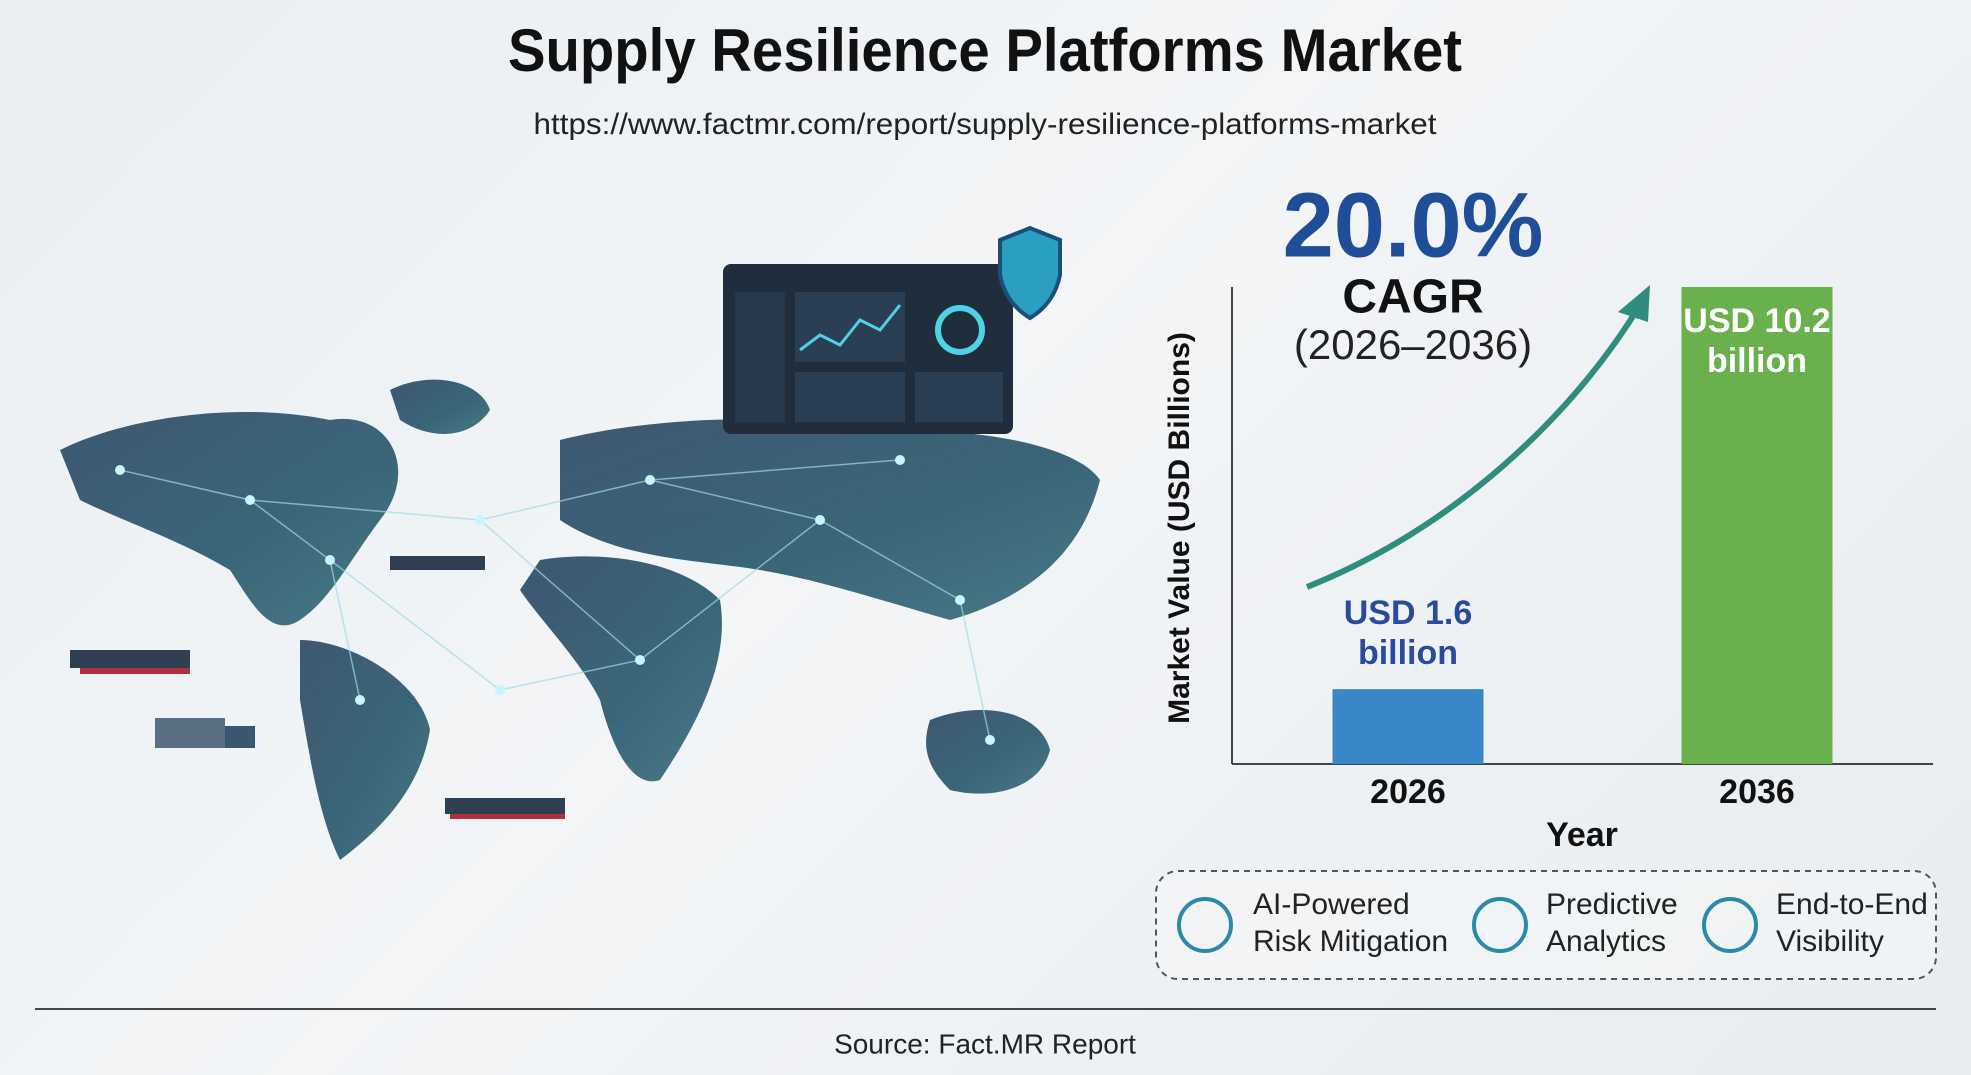 This screenshot has height=1075, width=1971. Describe the element at coordinates (1350, 941) in the screenshot. I see `feature-text: Risk Mitigation` at that location.